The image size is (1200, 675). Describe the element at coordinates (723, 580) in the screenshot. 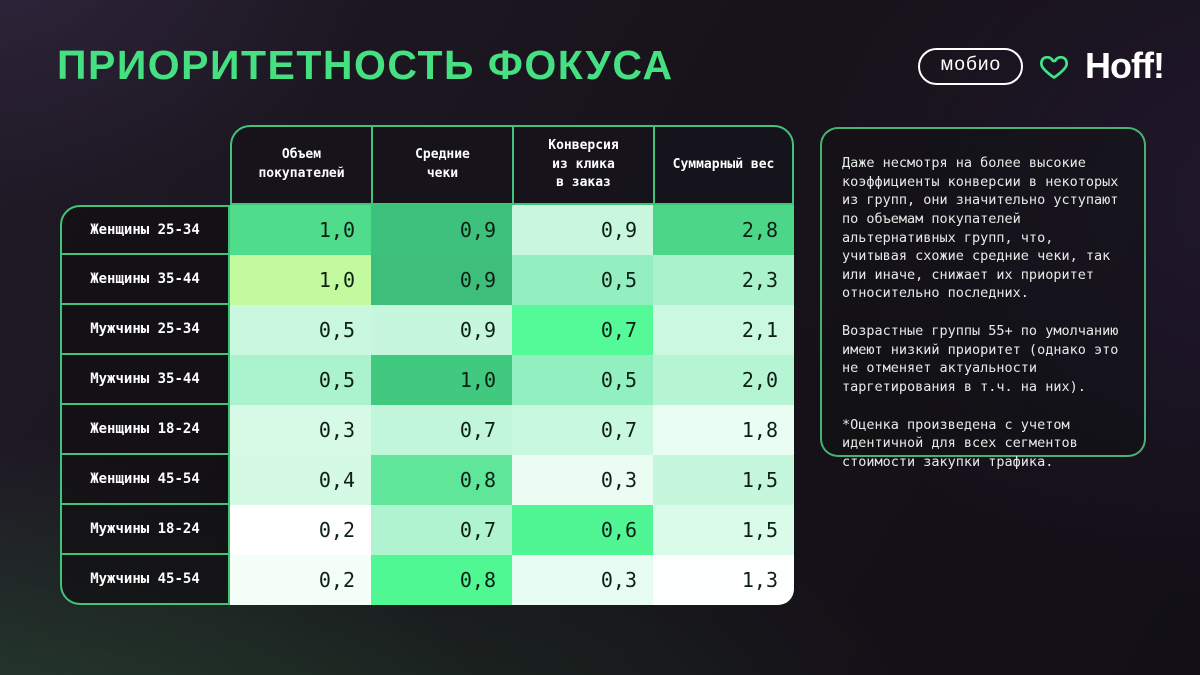

I see `heatmap-cell: 1,3` at that location.